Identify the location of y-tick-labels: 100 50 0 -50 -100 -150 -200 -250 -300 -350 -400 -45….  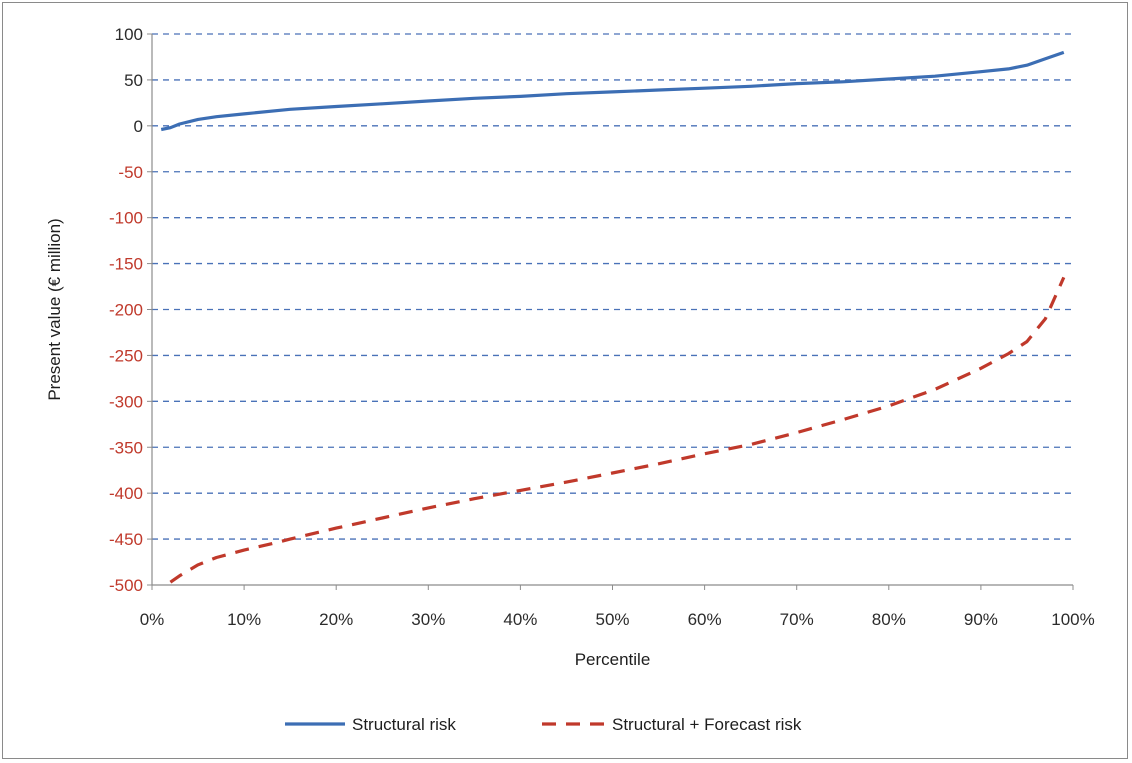
(130, 310).